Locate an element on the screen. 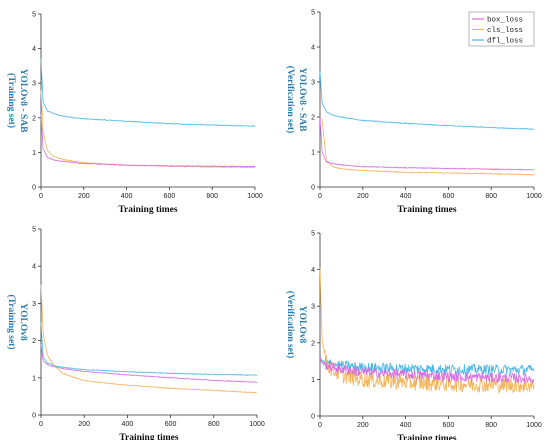  legend: box_loss cls_loss dfl_loss is located at coordinates (501, 29).